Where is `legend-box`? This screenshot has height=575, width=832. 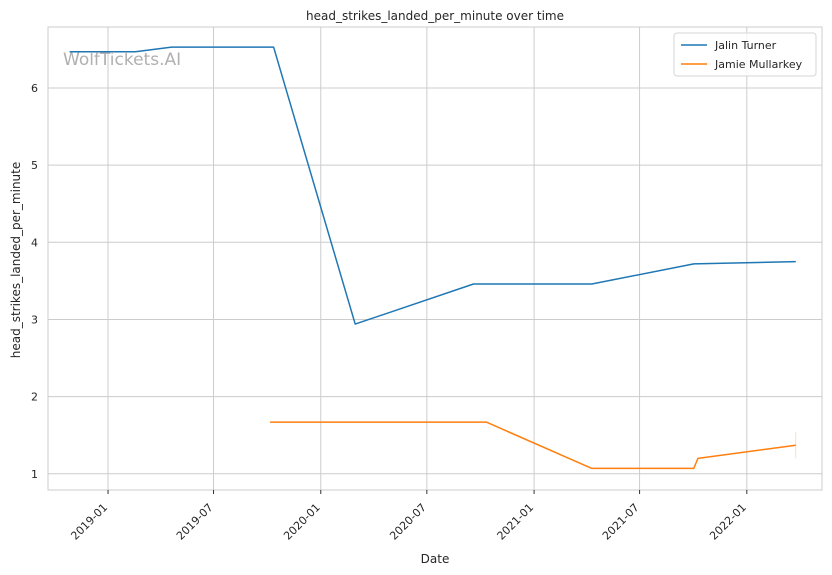 legend-box is located at coordinates (745, 54).